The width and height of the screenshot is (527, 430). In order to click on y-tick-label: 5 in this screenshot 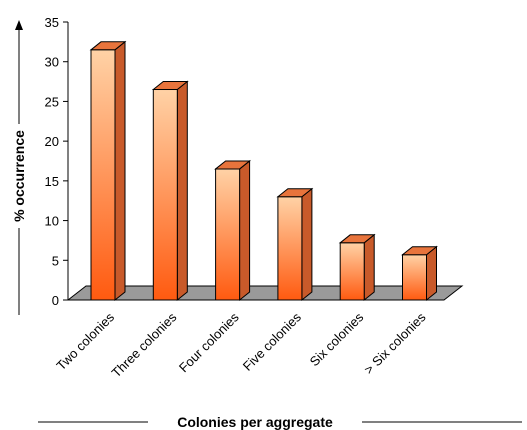, I will do `click(55, 260)`.